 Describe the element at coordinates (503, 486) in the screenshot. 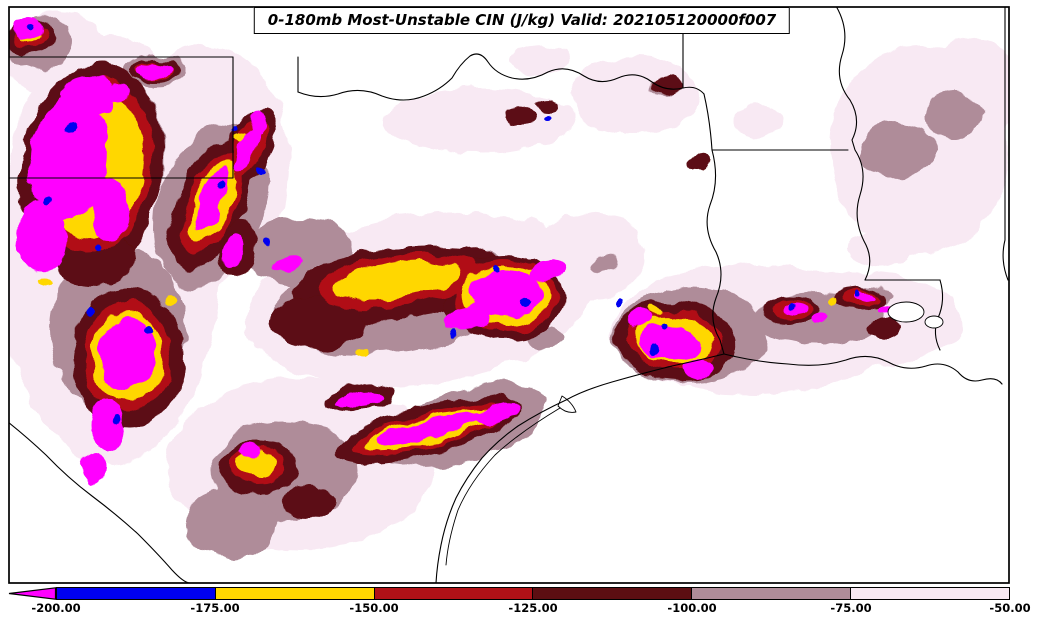

I see `coast-barrier-islands` at that location.